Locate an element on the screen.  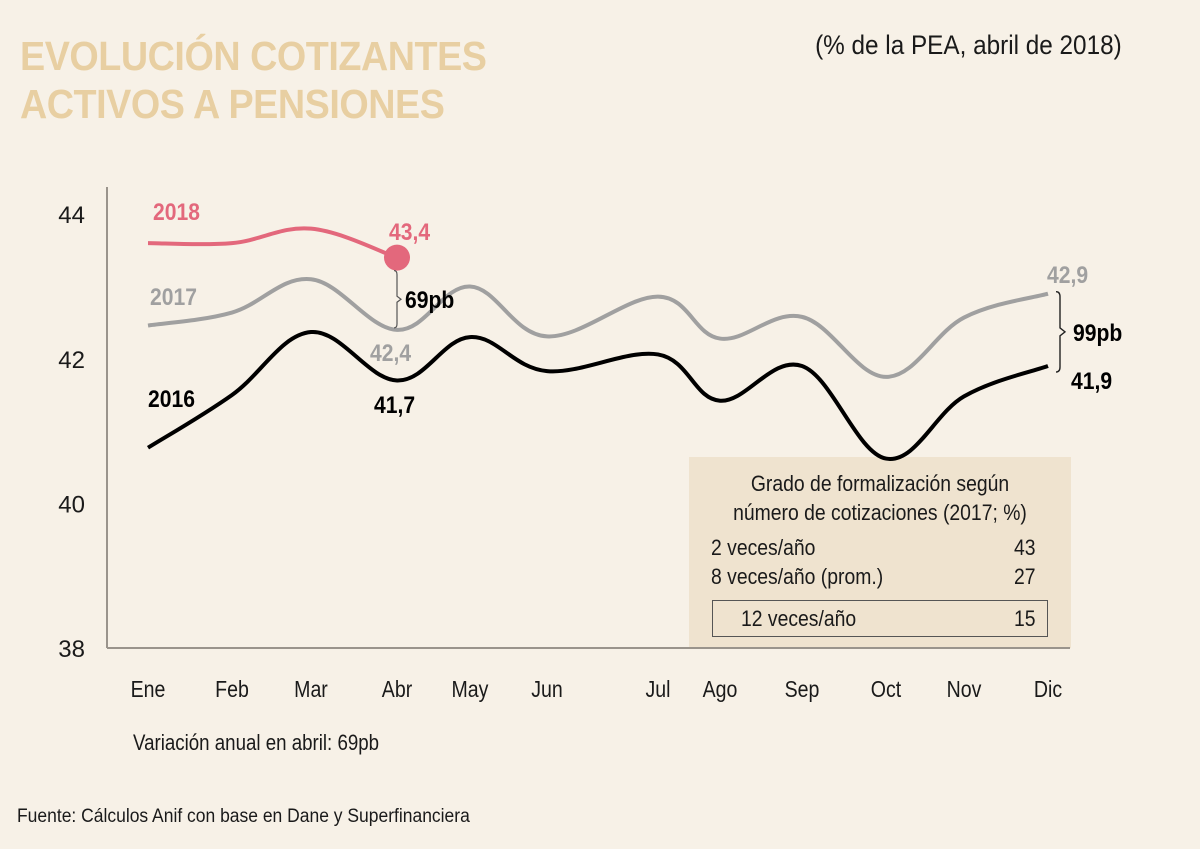
inset-row-value: 27 is located at coordinates (1024, 576).